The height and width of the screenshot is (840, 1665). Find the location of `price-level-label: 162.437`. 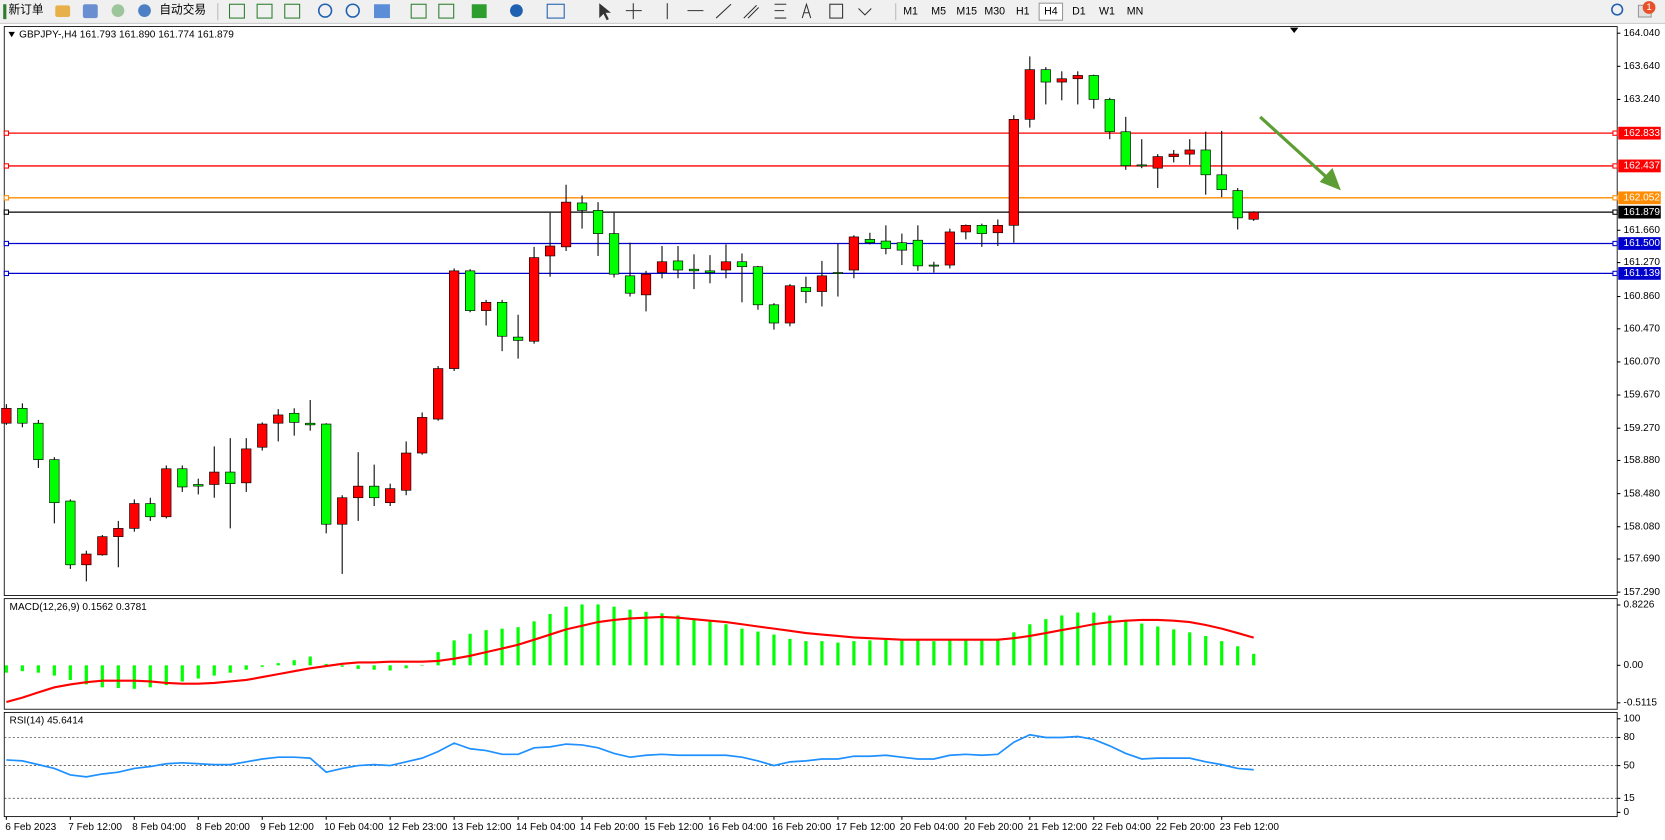

price-level-label: 162.437 is located at coordinates (1642, 166).